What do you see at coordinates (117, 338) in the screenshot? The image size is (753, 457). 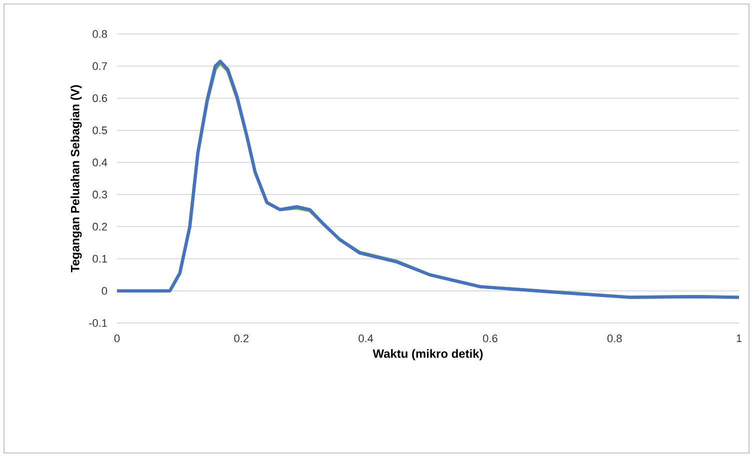 I see `x-tick-label: 0` at bounding box center [117, 338].